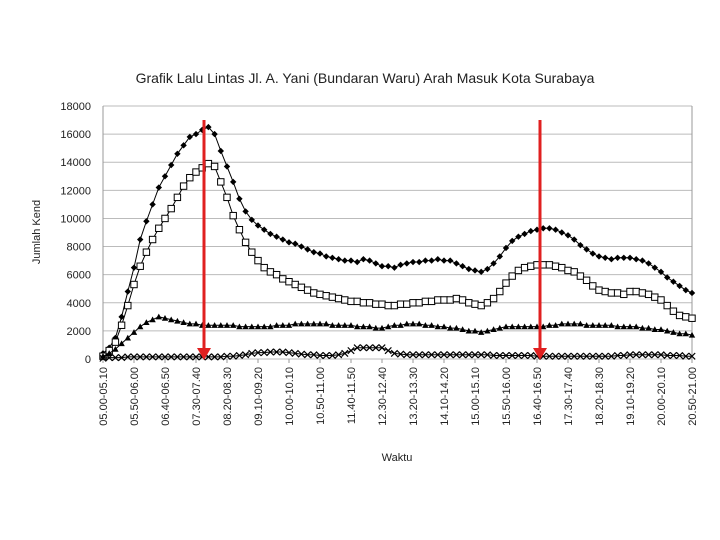 This screenshot has width=720, height=540. What do you see at coordinates (228, 396) in the screenshot?
I see `x-tick-label: 08.20-08.30` at bounding box center [228, 396].